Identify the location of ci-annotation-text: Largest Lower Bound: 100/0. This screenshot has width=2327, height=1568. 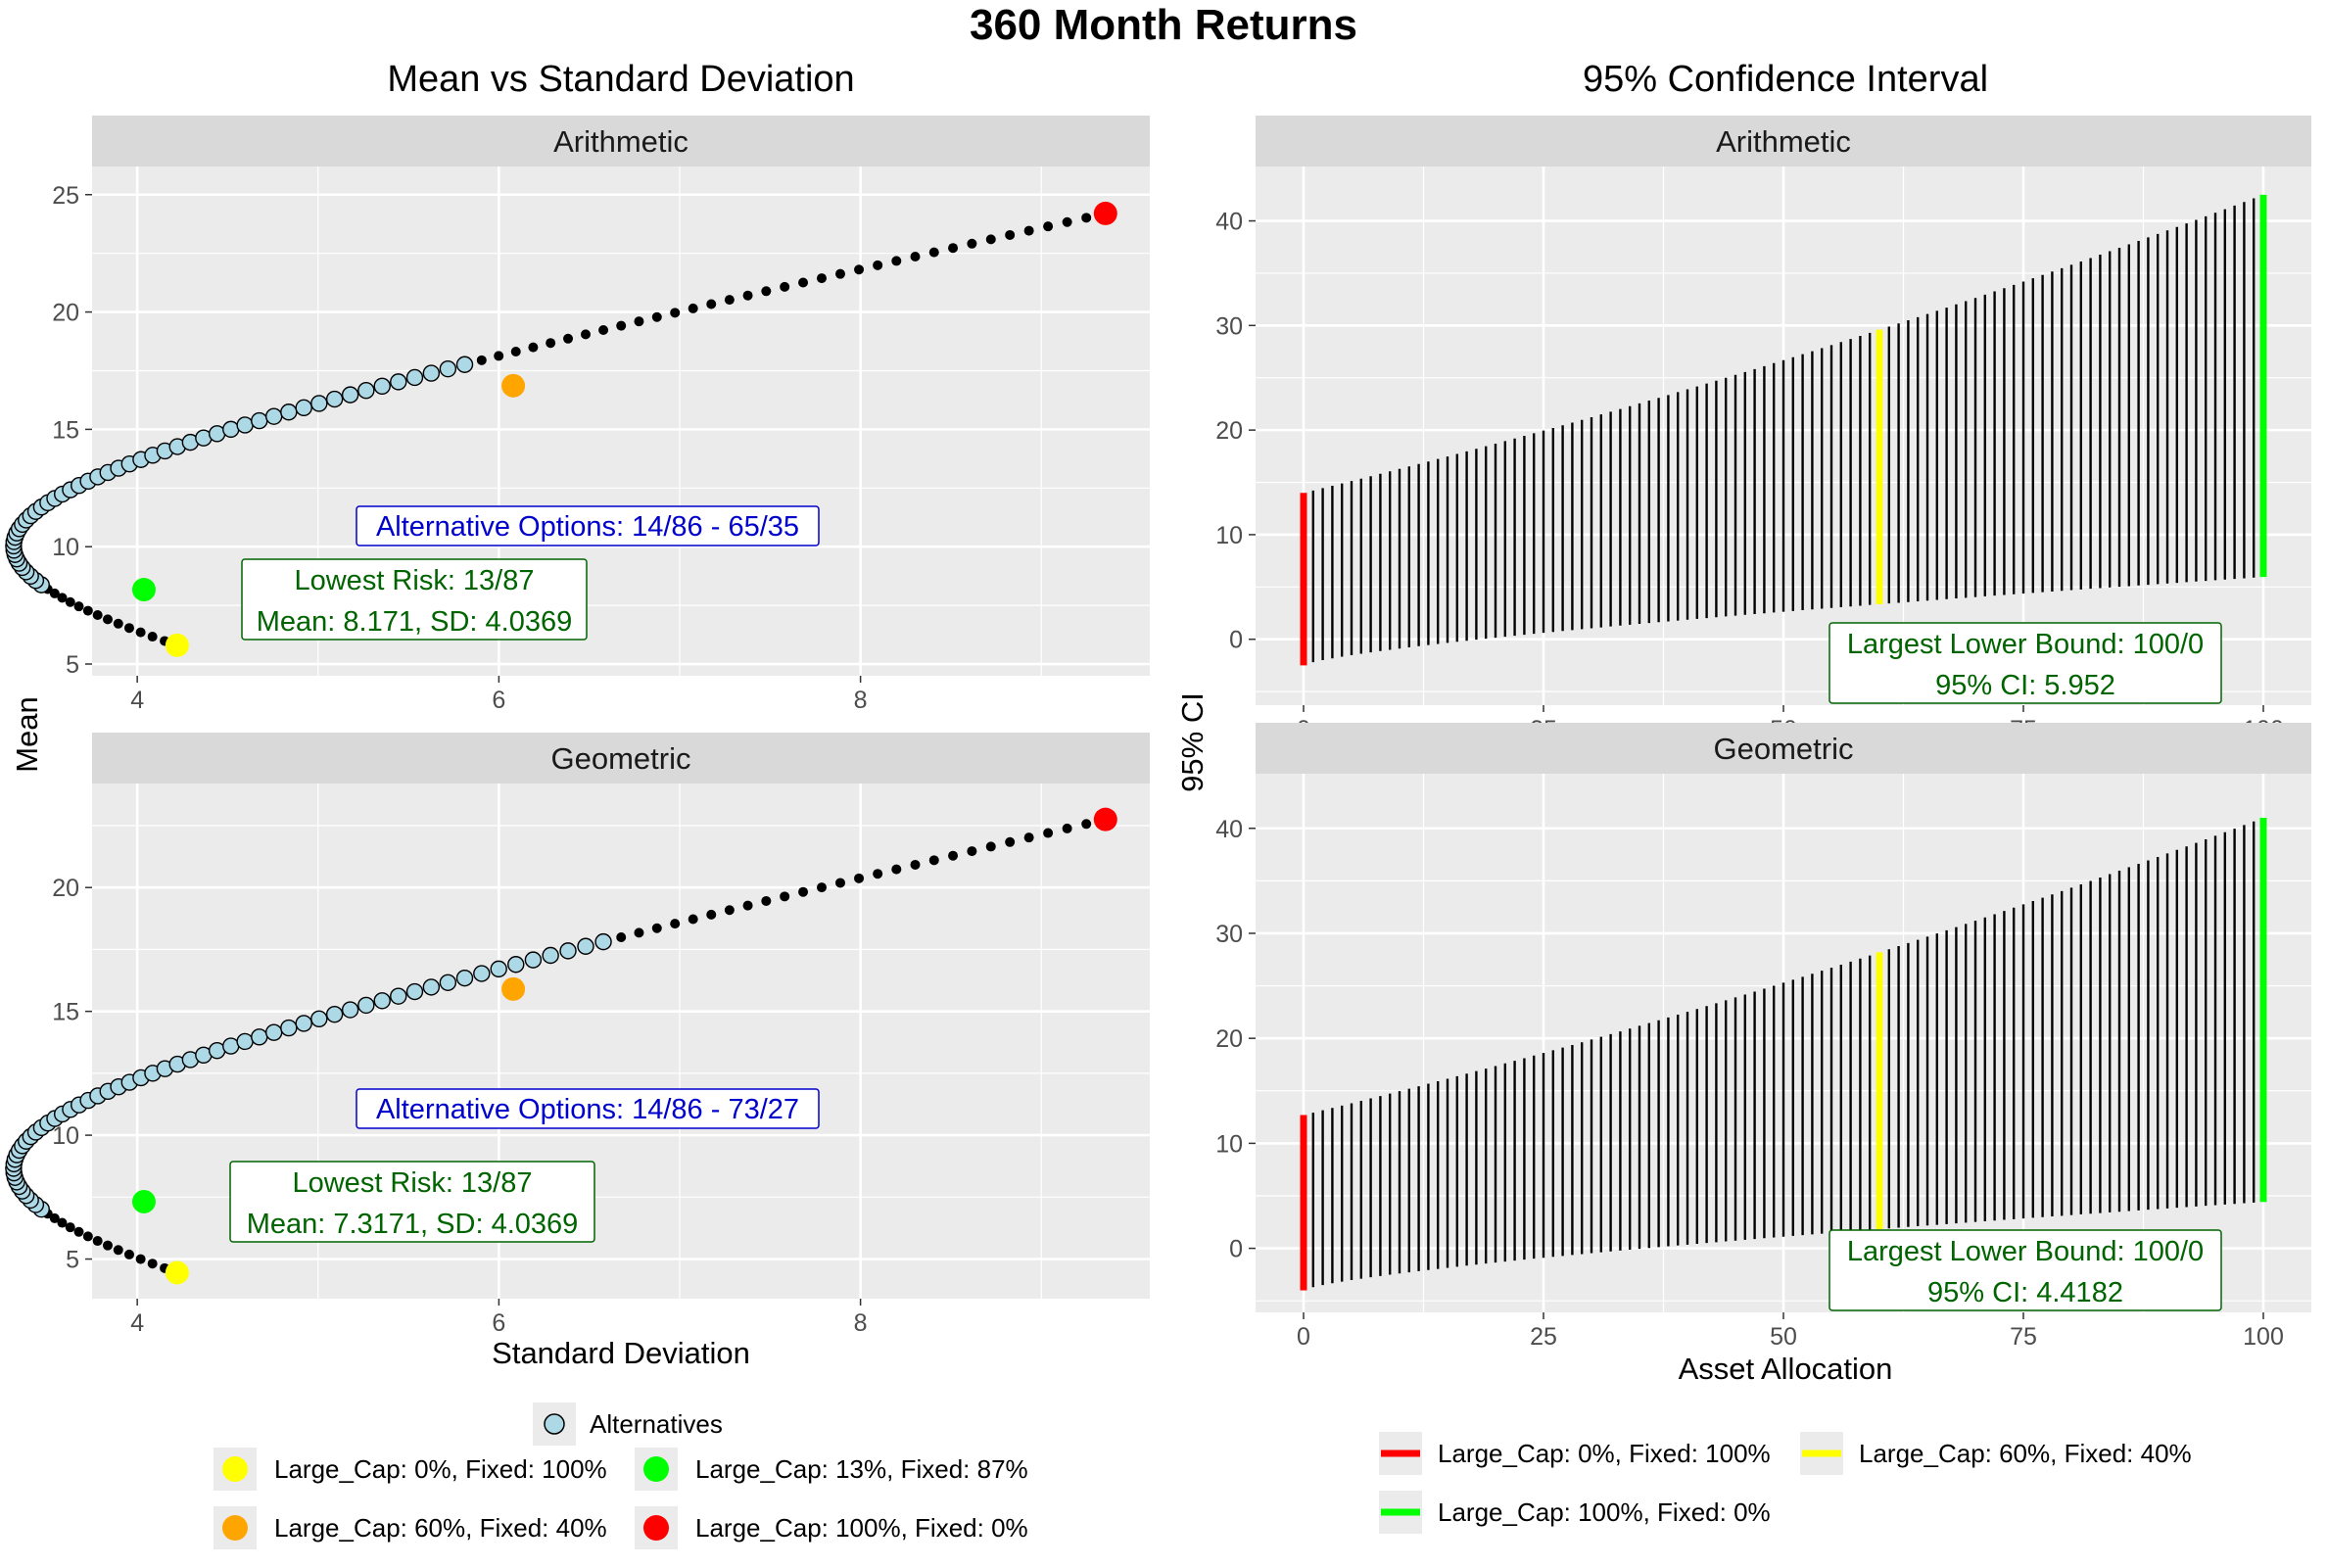
(2025, 1252).